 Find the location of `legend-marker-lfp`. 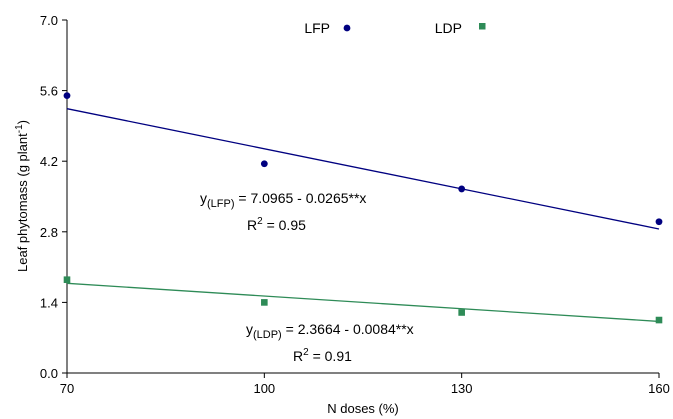

legend-marker-lfp is located at coordinates (347, 28).